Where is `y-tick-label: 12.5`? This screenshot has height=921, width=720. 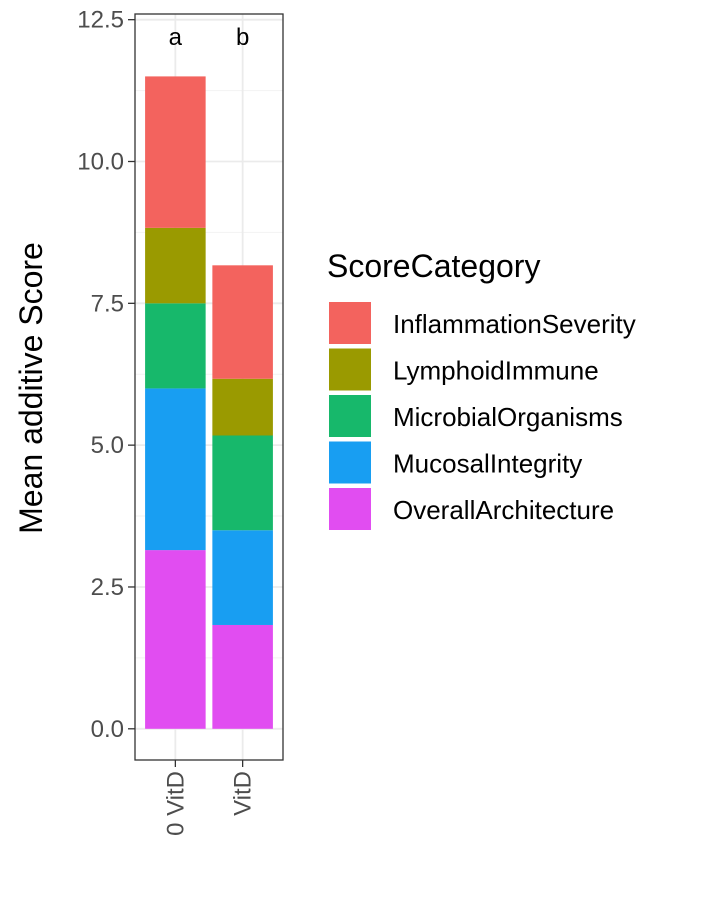 y-tick-label: 12.5 is located at coordinates (100, 20).